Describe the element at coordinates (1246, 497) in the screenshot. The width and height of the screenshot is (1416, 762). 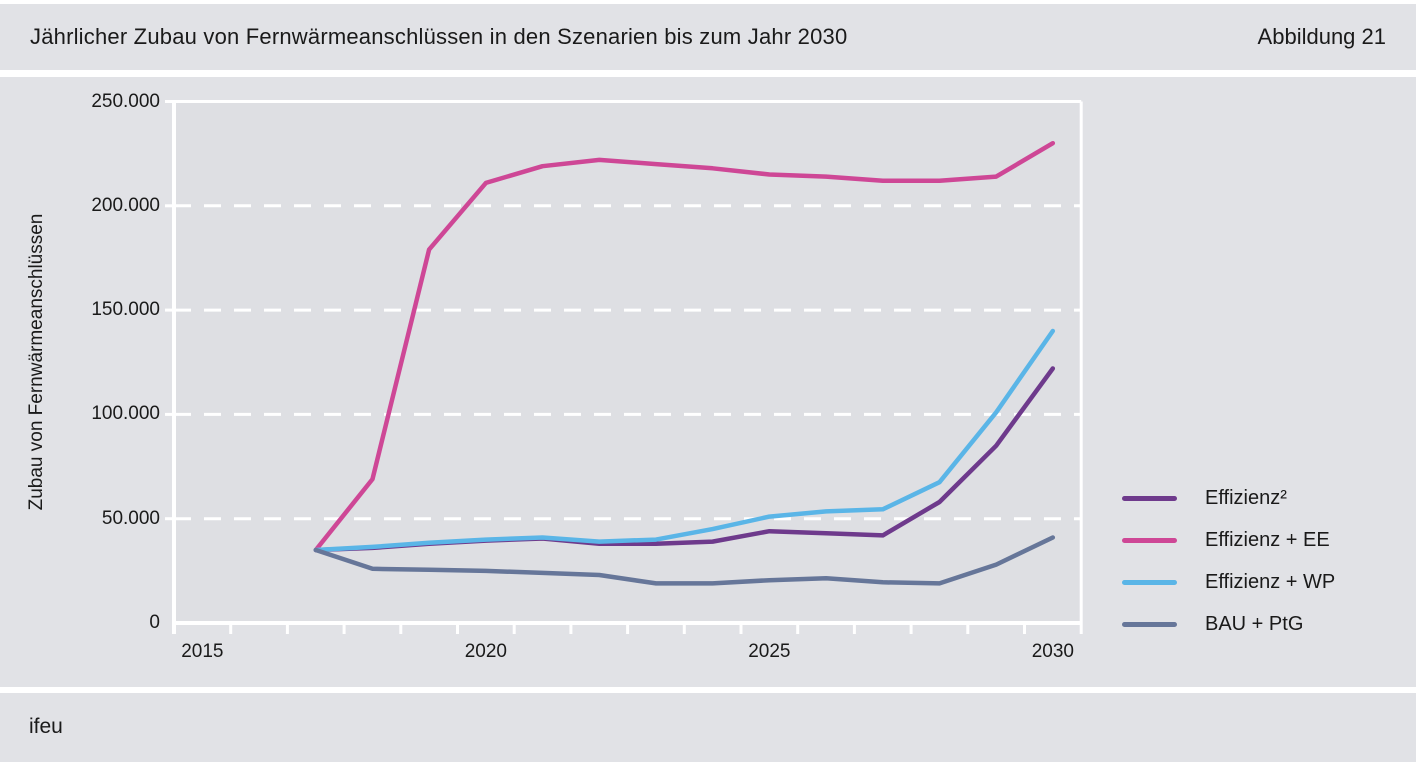
I see `legend-label: Effizienz²` at that location.